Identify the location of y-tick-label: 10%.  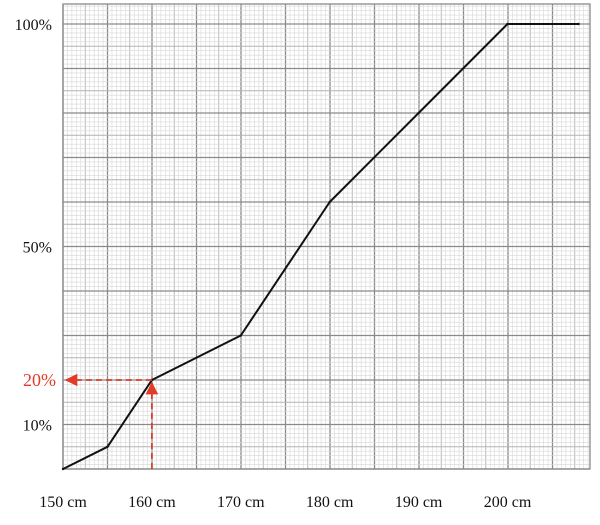
(37, 426).